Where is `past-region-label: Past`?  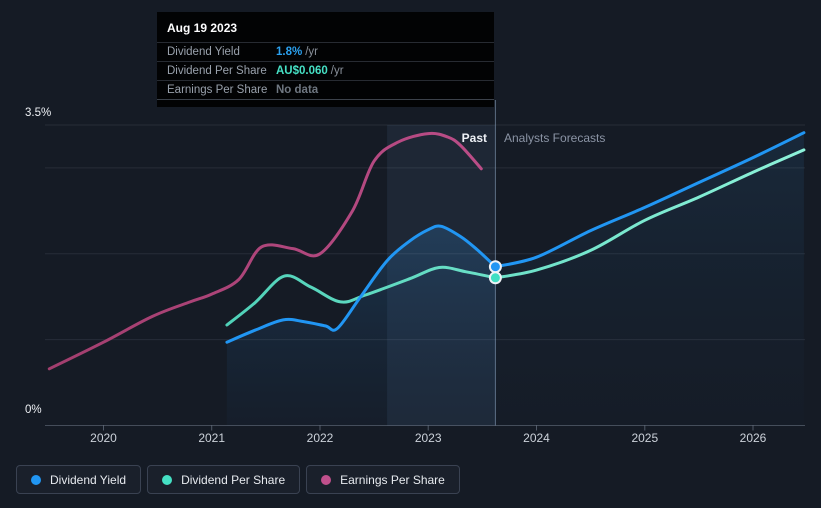
past-region-label: Past is located at coordinates (474, 138).